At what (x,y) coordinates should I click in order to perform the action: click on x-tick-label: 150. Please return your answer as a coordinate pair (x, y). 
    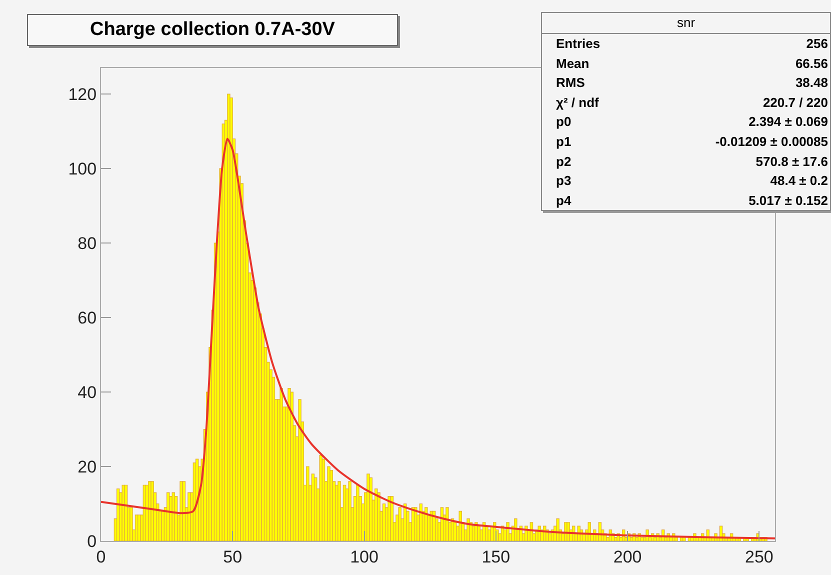
    Looking at the image, I should click on (496, 556).